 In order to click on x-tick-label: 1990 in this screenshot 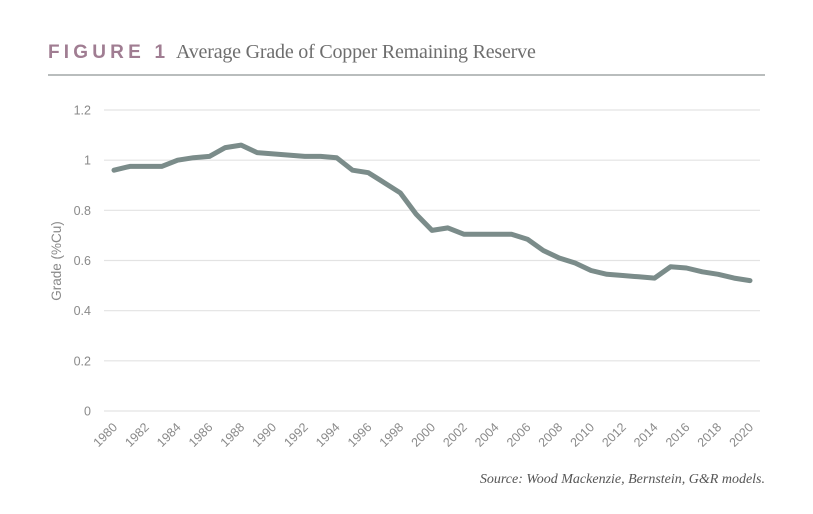, I will do `click(265, 435)`.